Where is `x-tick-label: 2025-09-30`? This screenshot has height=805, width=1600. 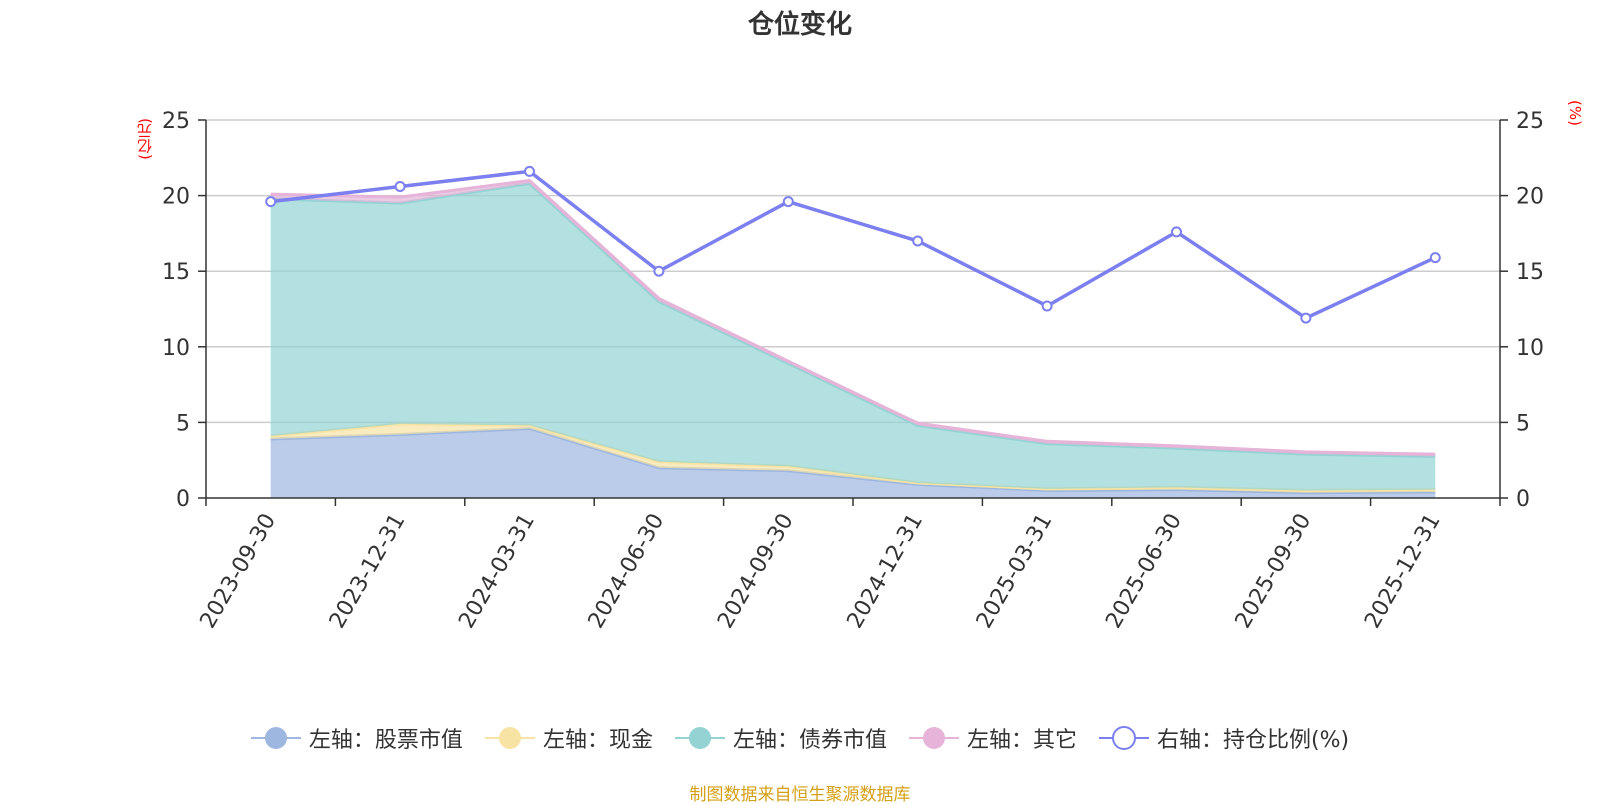
x-tick-label: 2025-09-30 is located at coordinates (1274, 571).